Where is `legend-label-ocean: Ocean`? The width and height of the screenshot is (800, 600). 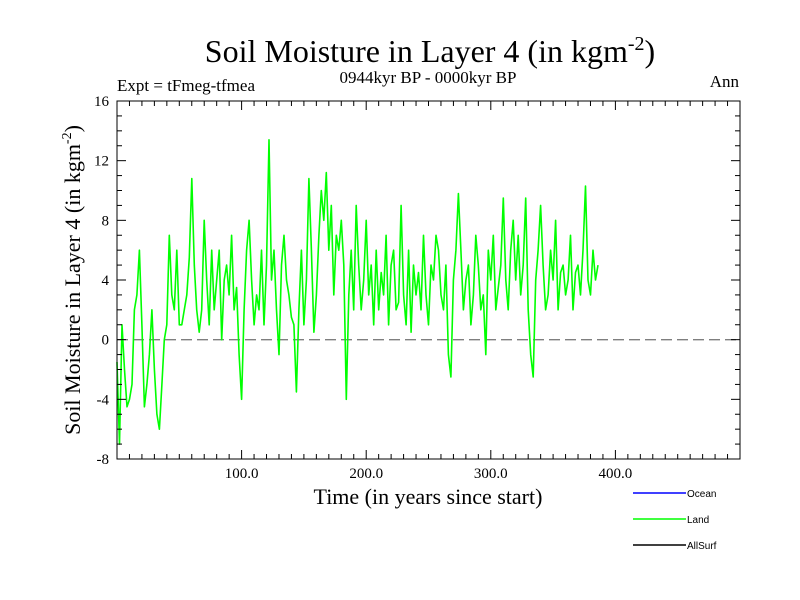 legend-label-ocean: Ocean is located at coordinates (701, 494).